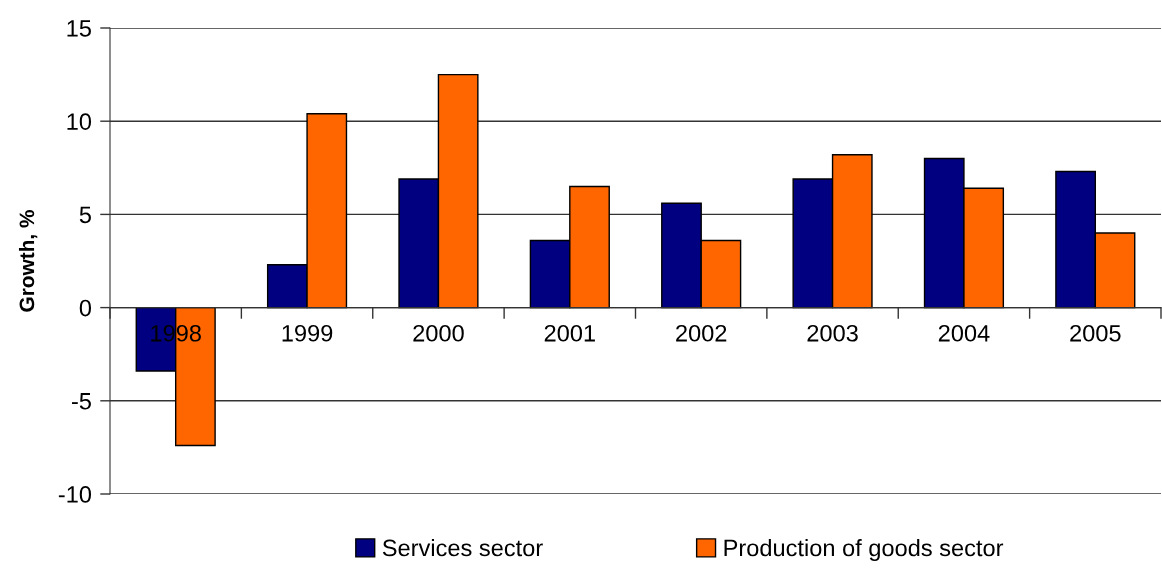 The height and width of the screenshot is (568, 1162). Describe the element at coordinates (864, 549) in the screenshot. I see `legend-label: Production of goods sector` at that location.